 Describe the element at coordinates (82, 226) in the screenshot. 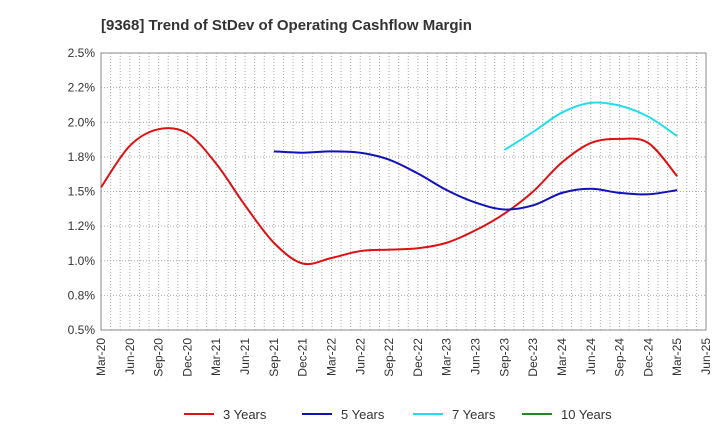

I see `y-tick-label: 1.2%` at that location.